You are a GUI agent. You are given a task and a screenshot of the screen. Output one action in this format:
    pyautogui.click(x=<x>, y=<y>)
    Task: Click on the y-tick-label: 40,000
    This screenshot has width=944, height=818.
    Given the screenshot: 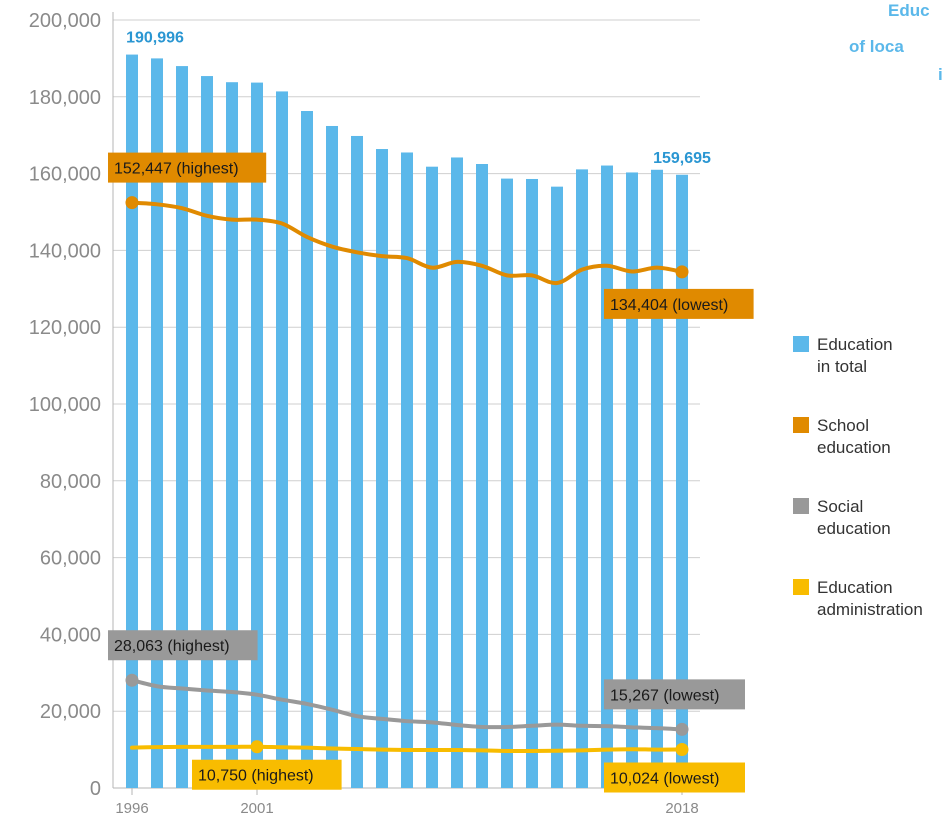 What is the action you would take?
    pyautogui.click(x=70, y=635)
    